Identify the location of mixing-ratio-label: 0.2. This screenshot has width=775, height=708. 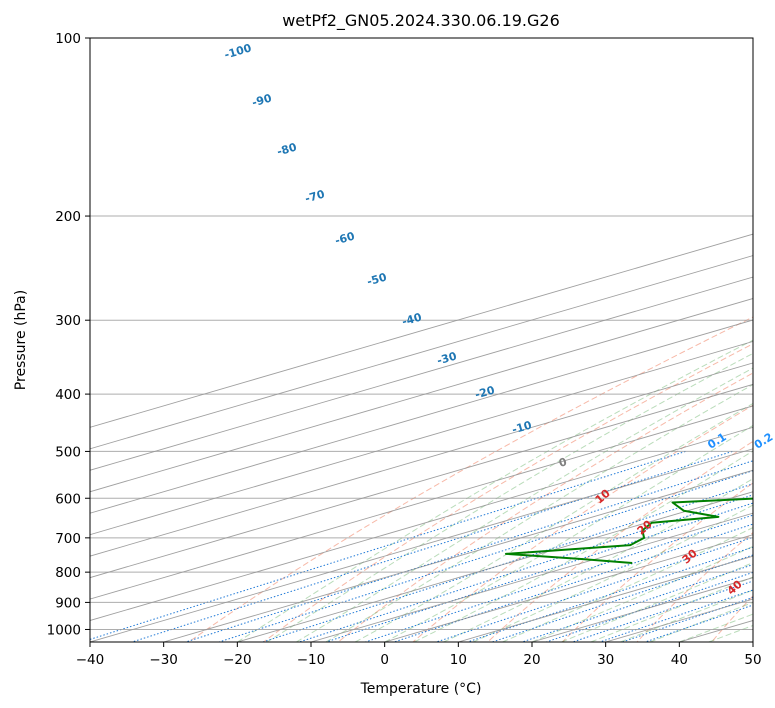
(763, 440).